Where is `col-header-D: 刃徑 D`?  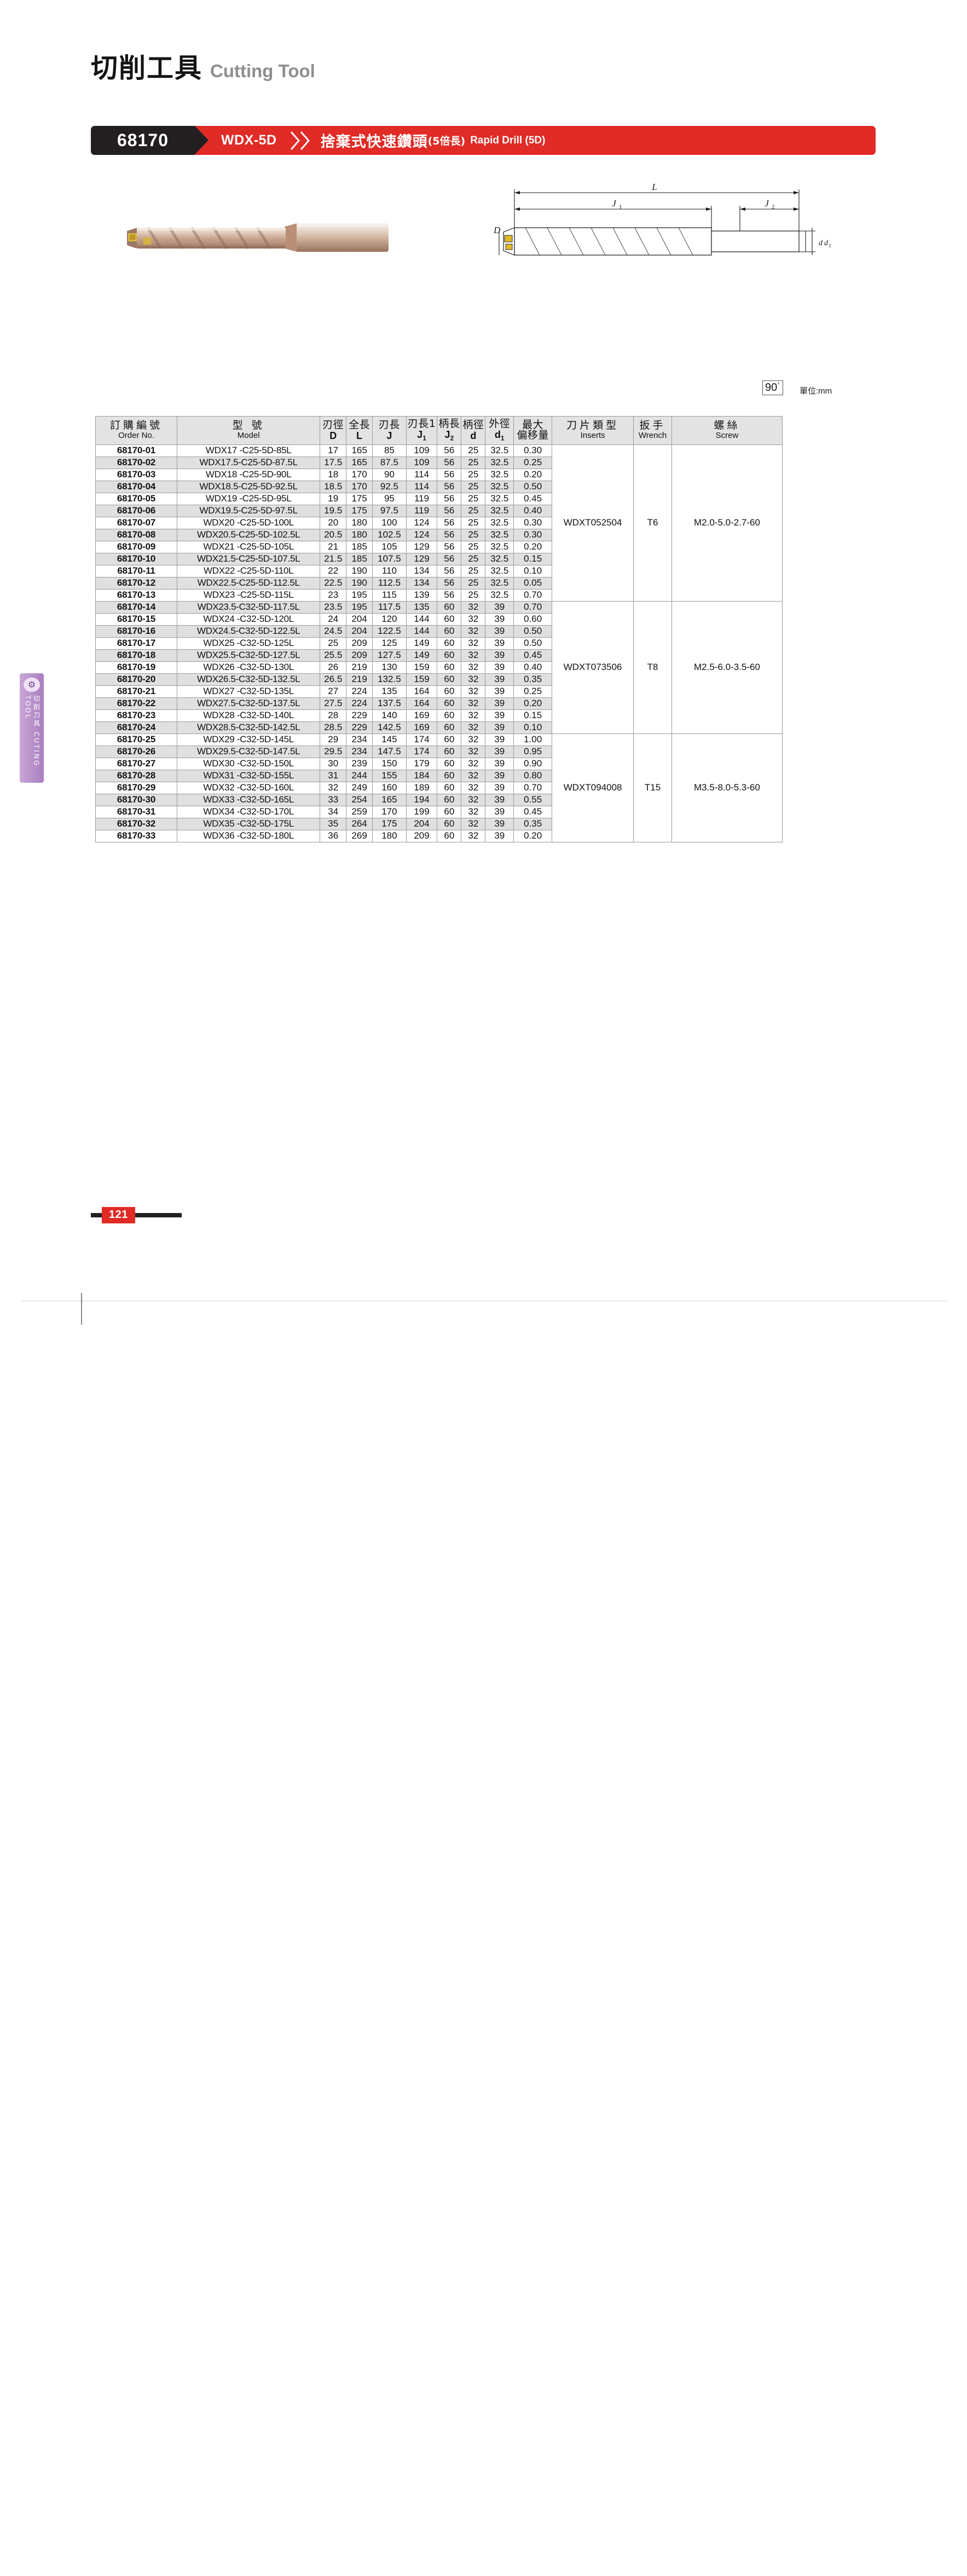
col-header-D: 刃徑 D is located at coordinates (333, 430).